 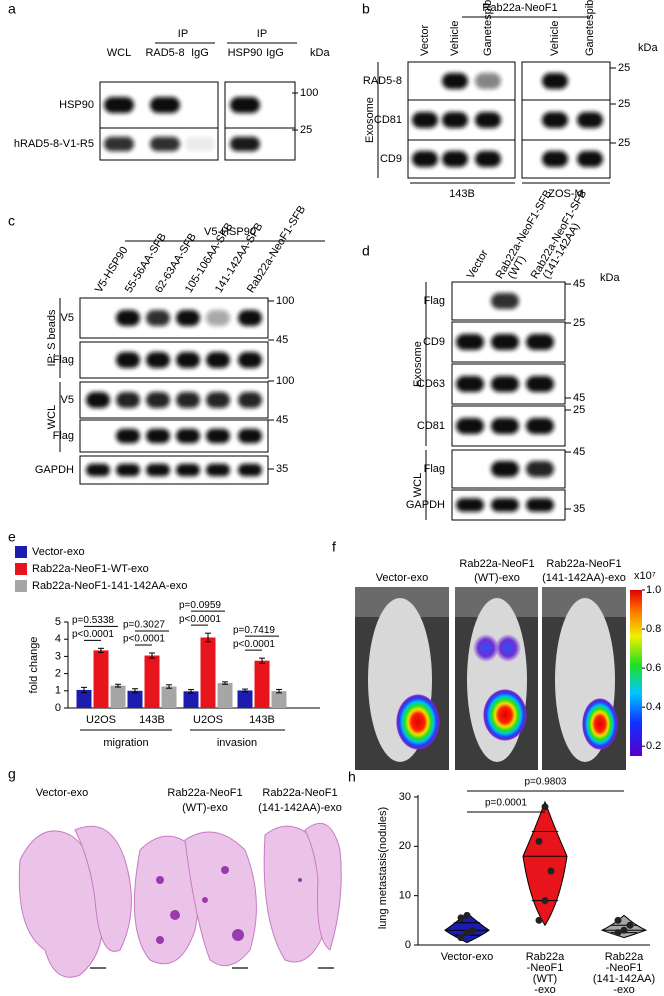 What do you see at coordinates (545, 863) in the screenshot?
I see `violin` at bounding box center [545, 863].